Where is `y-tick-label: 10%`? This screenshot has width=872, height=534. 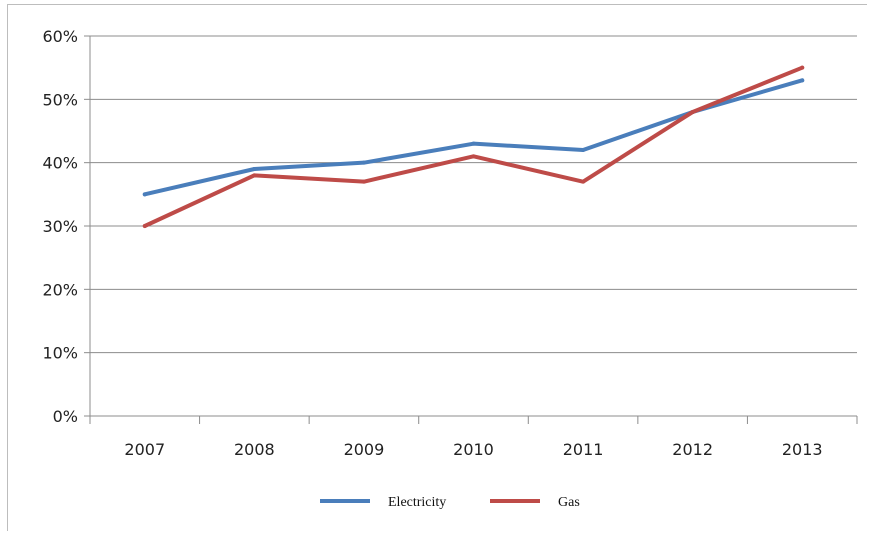 y-tick-label: 10% is located at coordinates (60, 353).